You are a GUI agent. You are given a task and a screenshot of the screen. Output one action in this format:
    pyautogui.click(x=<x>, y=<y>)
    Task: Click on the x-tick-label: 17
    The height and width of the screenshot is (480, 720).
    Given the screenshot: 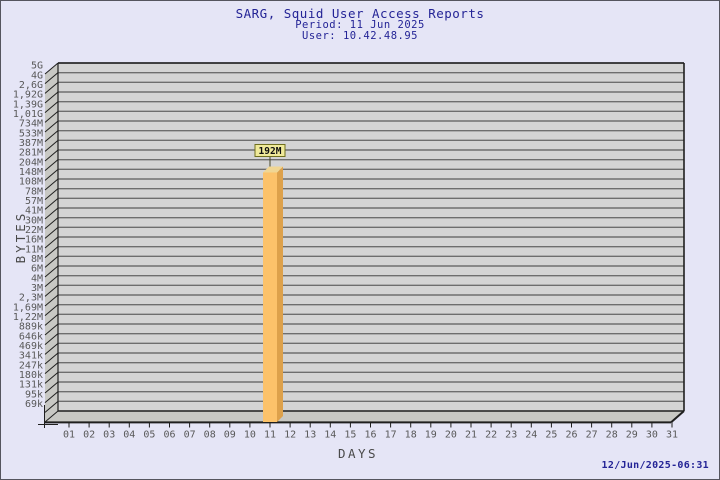 What is the action you would take?
    pyautogui.click(x=391, y=435)
    